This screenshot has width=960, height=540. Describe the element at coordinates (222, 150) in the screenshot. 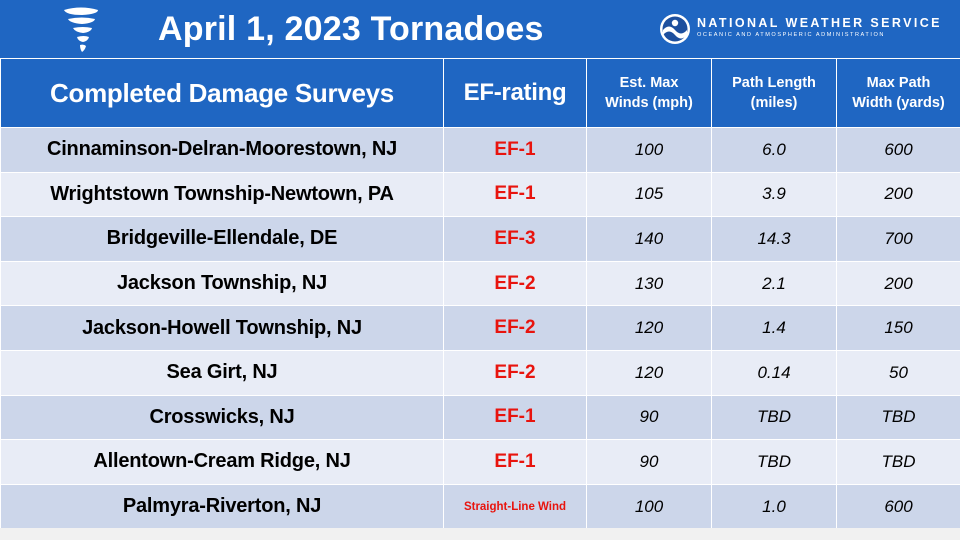

I see `location-cell: Cinnaminson-Delran-Moorestown, NJ` at that location.